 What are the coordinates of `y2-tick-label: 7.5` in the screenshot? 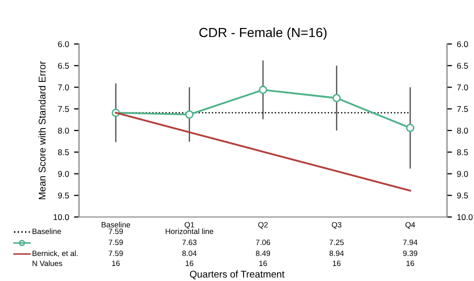 It's located at (462, 109).